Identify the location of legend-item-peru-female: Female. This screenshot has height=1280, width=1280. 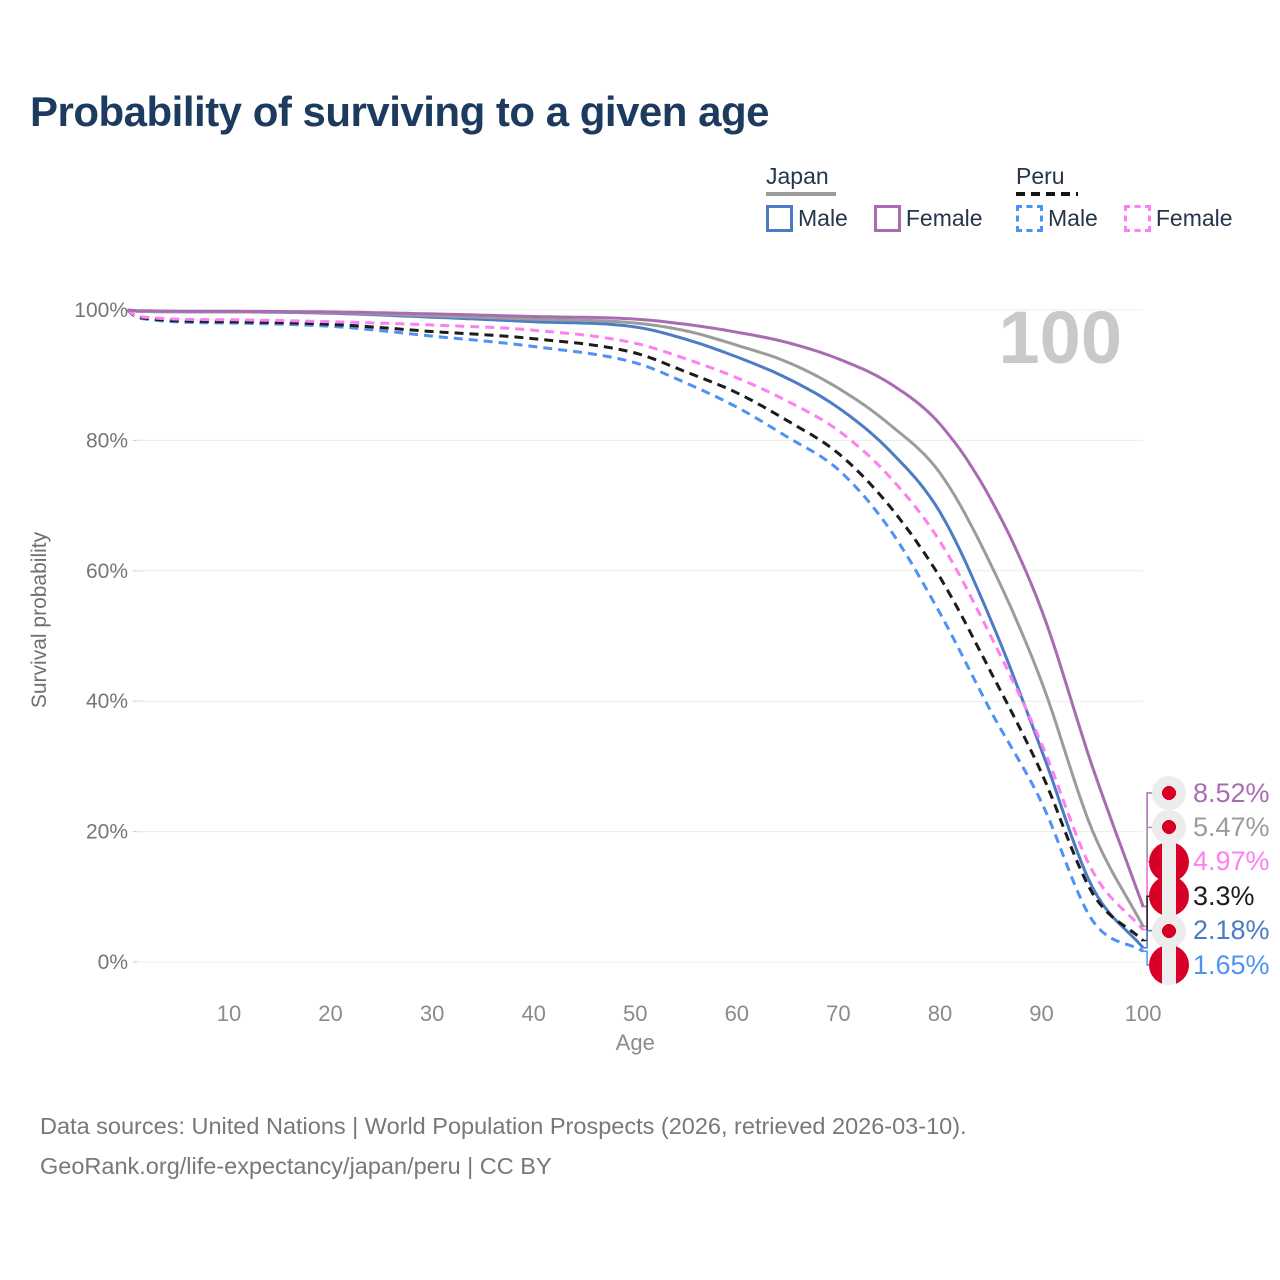
(1178, 218).